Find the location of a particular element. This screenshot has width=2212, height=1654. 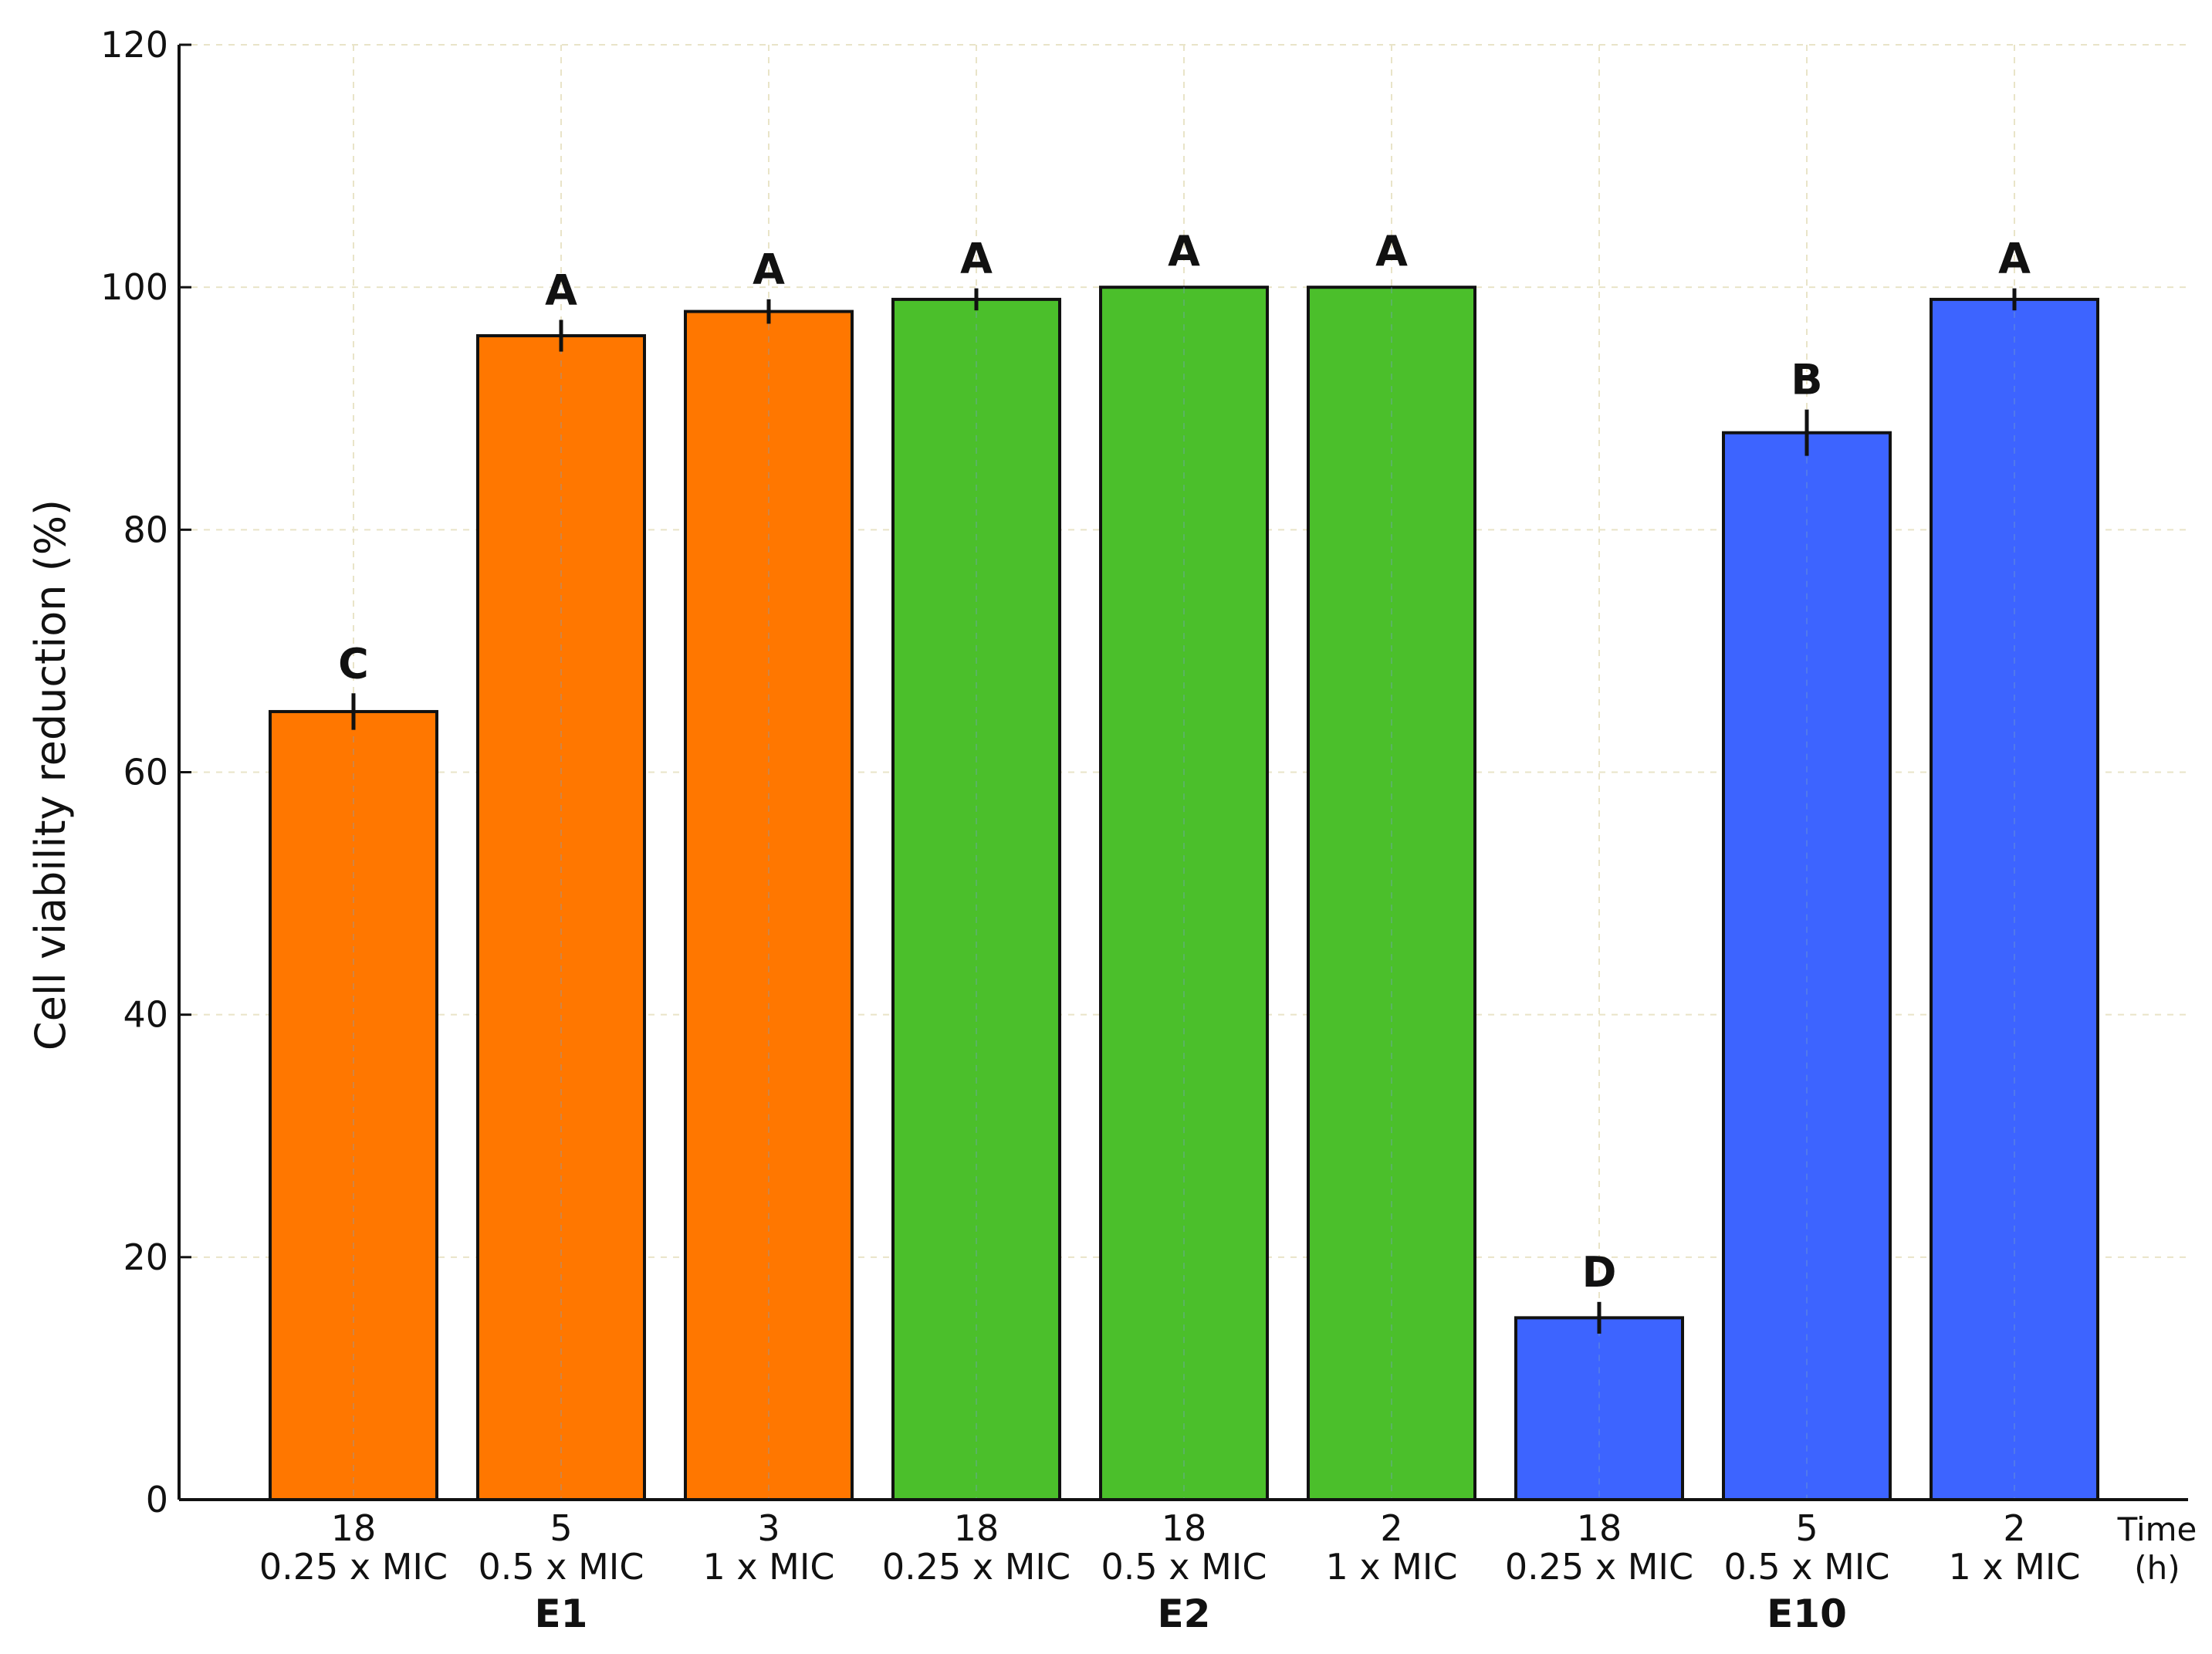

time-unit-label-h: (h) is located at coordinates (2157, 1568).